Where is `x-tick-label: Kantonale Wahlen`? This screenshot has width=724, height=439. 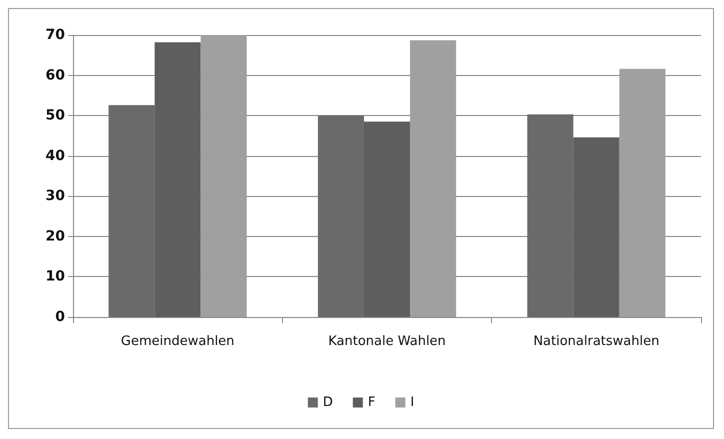 x-tick-label: Kantonale Wahlen is located at coordinates (387, 341).